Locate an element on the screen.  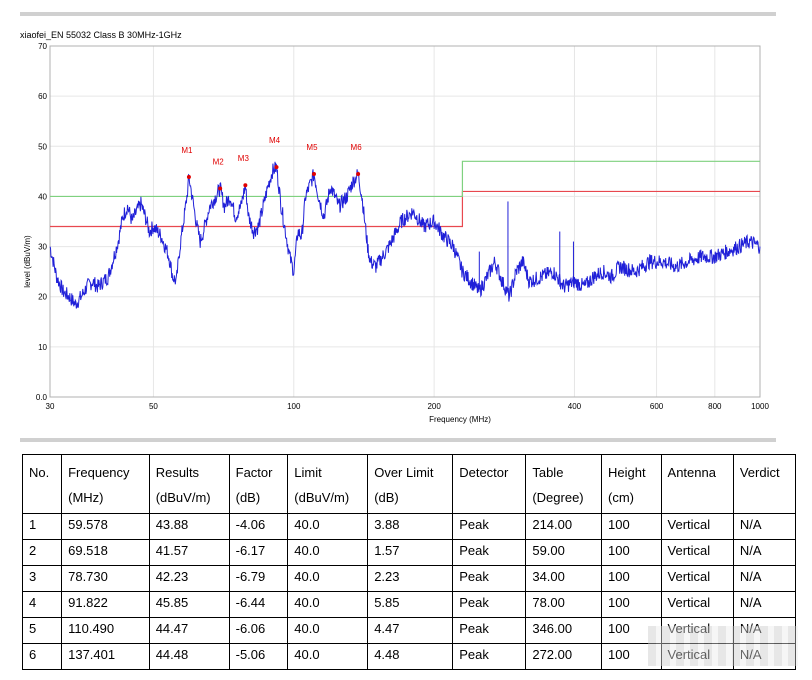
table-cell: 4.47 is located at coordinates (410, 630).